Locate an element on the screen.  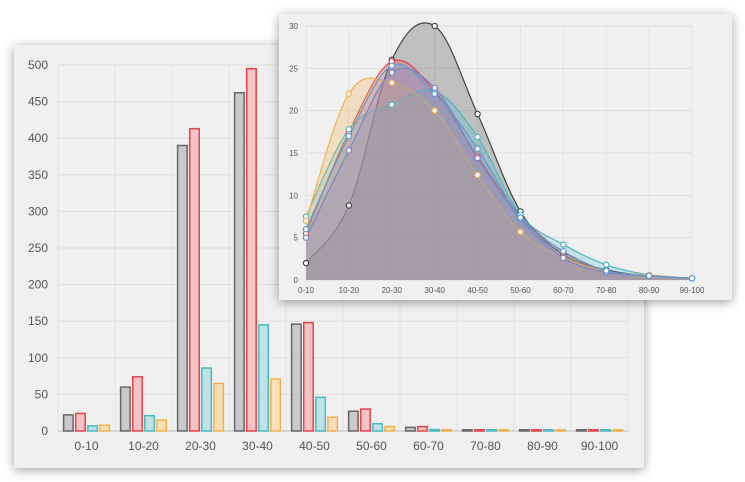
y-tick-label: 15 is located at coordinates (293, 153).